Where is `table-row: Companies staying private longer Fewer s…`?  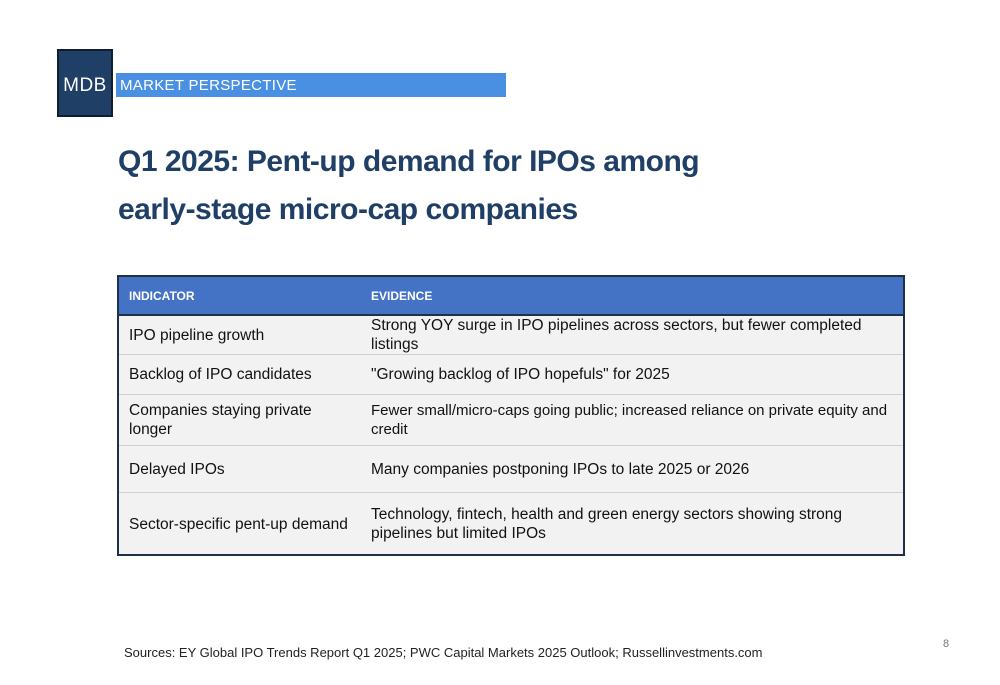 table-row: Companies staying private longer Fewer s… is located at coordinates (511, 420).